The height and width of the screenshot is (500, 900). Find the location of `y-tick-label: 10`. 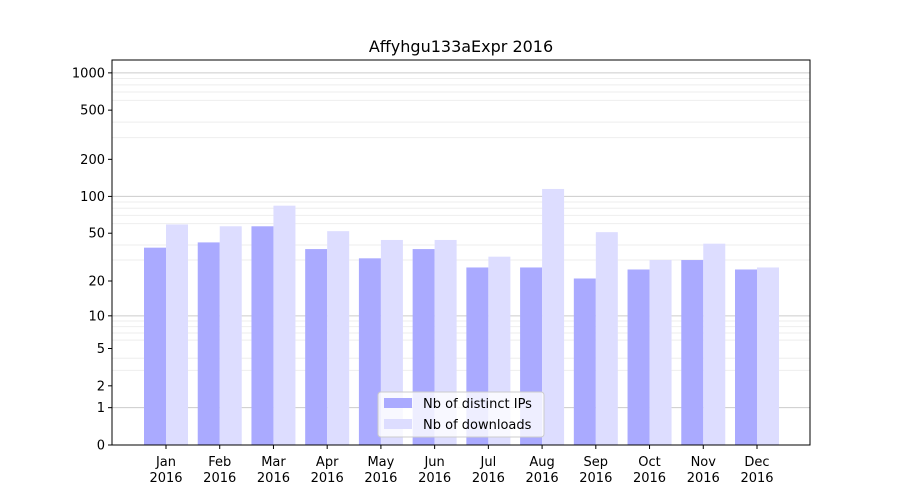

y-tick-label: 10 is located at coordinates (96, 316).